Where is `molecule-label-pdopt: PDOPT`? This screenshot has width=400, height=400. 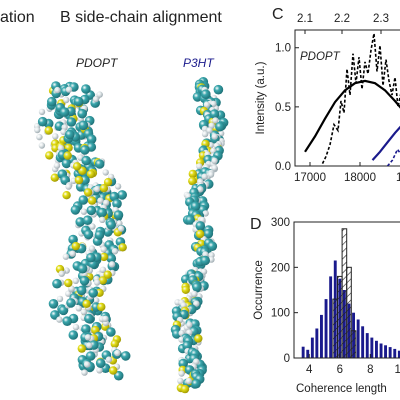
molecule-label-pdopt: PDOPT is located at coordinates (97, 63).